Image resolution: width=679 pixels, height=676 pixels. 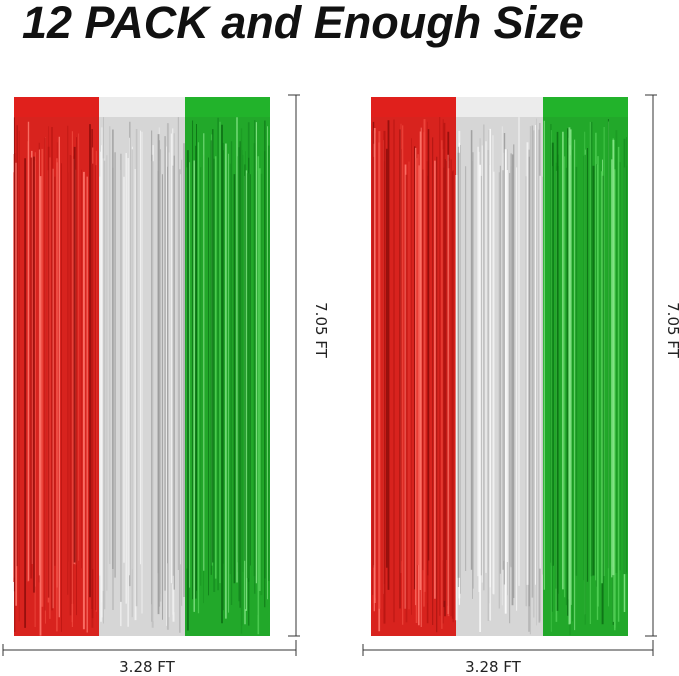 What do you see at coordinates (227, 376) in the screenshot?
I see `curtain-strip` at bounding box center [227, 376].